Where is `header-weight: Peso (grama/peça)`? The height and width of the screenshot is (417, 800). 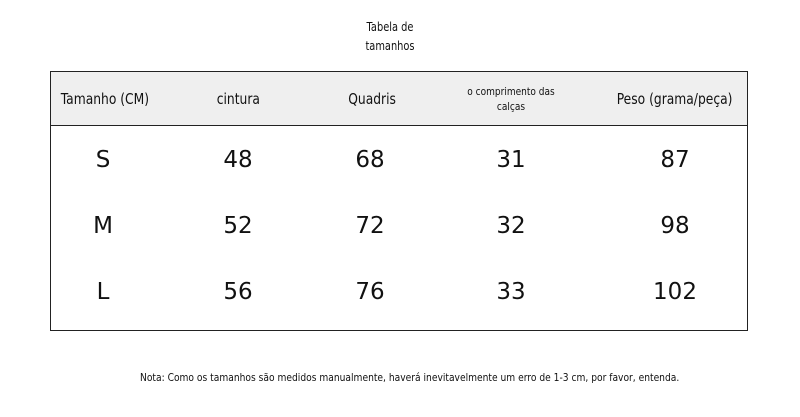 header-weight: Peso (grama/peça) is located at coordinates (675, 99).